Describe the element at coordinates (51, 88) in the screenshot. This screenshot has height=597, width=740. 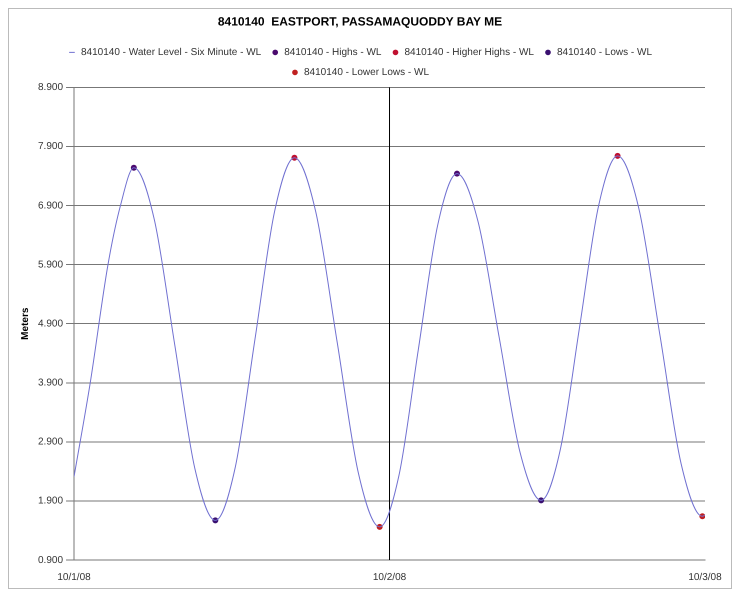
I see `y-tick-label: 8.900` at that location.